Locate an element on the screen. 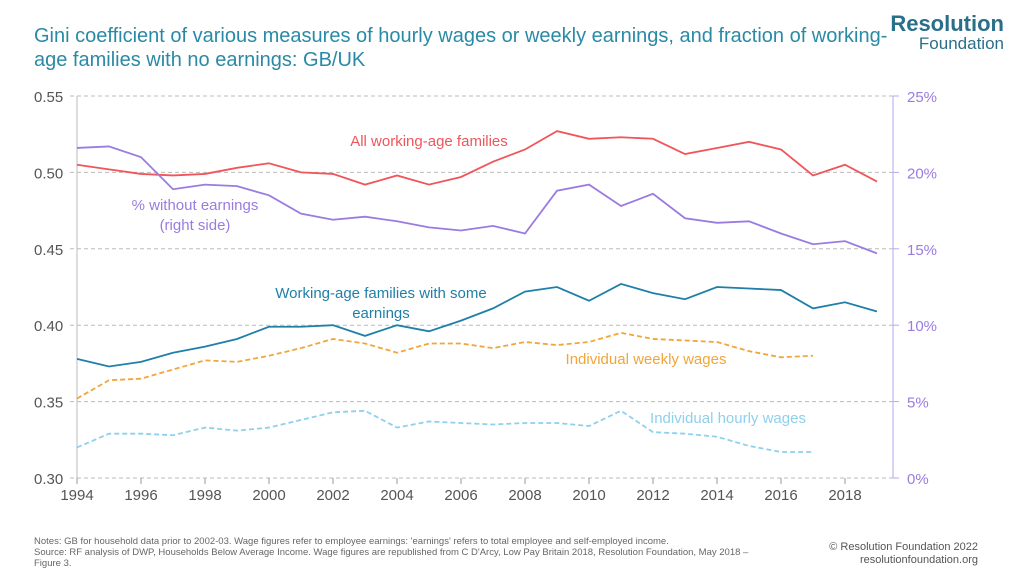 This screenshot has height=576, width=1024. x-tick-label: 2010 is located at coordinates (588, 495).